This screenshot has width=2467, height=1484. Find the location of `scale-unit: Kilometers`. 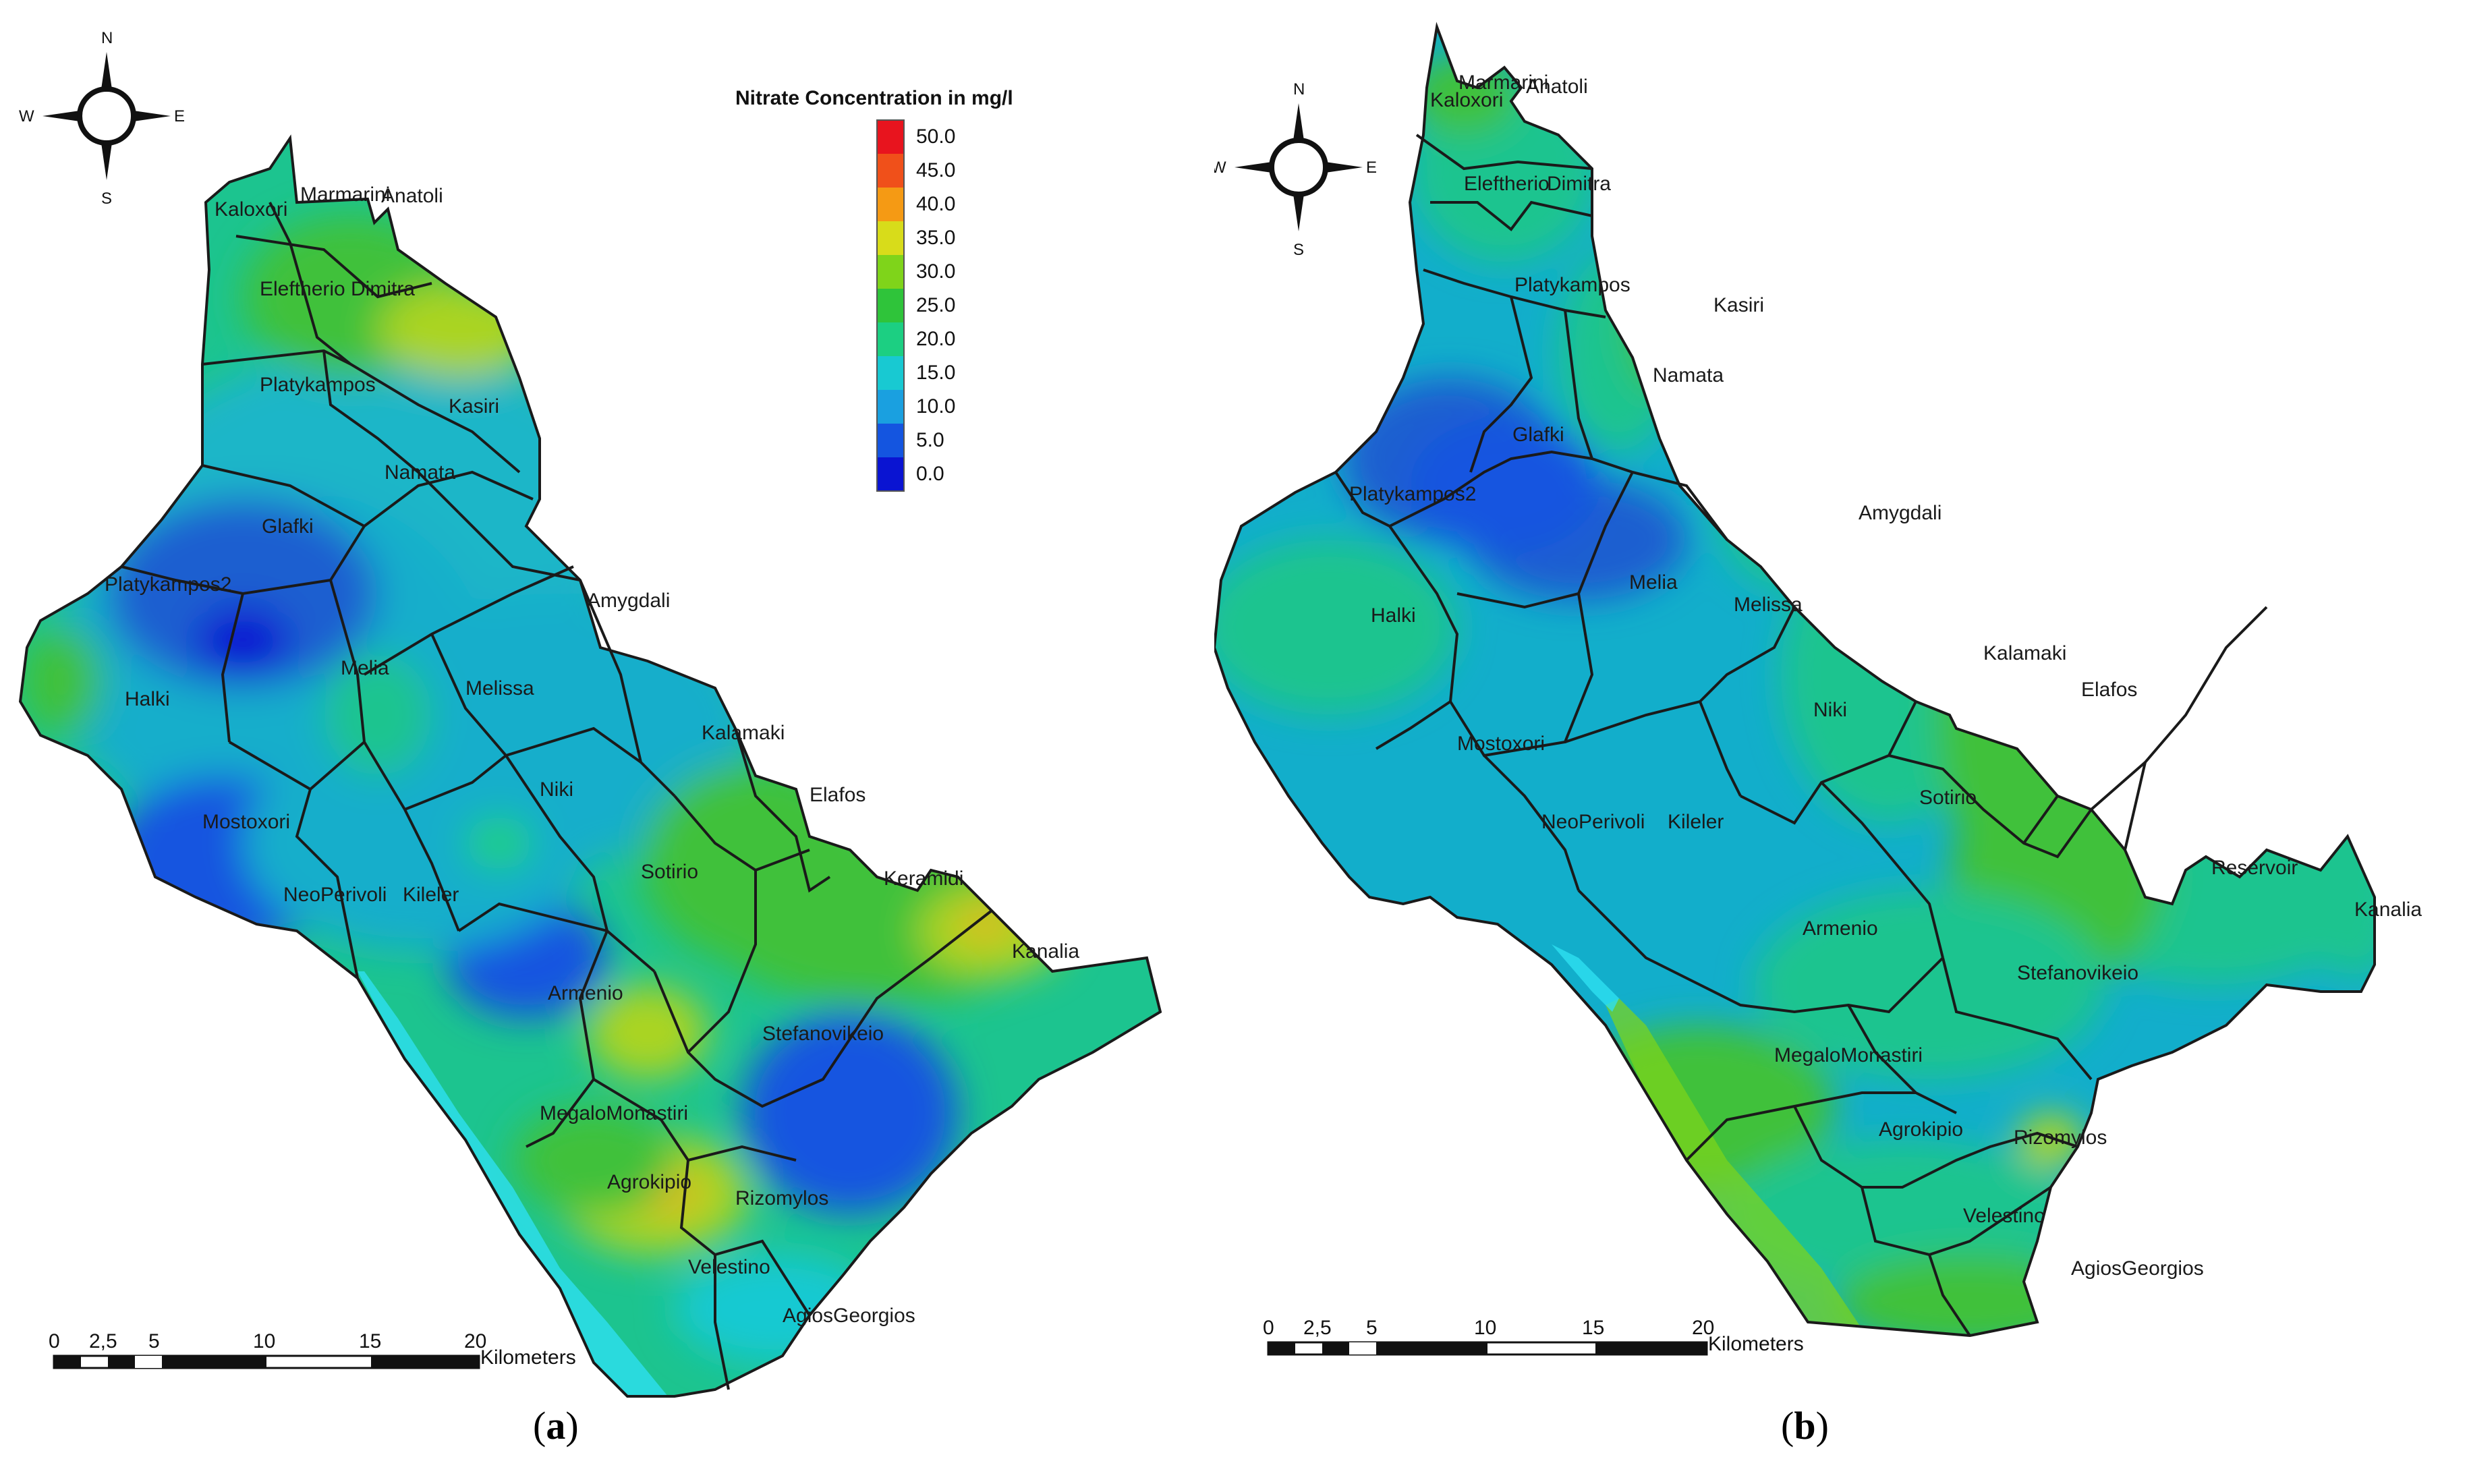

scale-unit: Kilometers is located at coordinates (528, 1358).